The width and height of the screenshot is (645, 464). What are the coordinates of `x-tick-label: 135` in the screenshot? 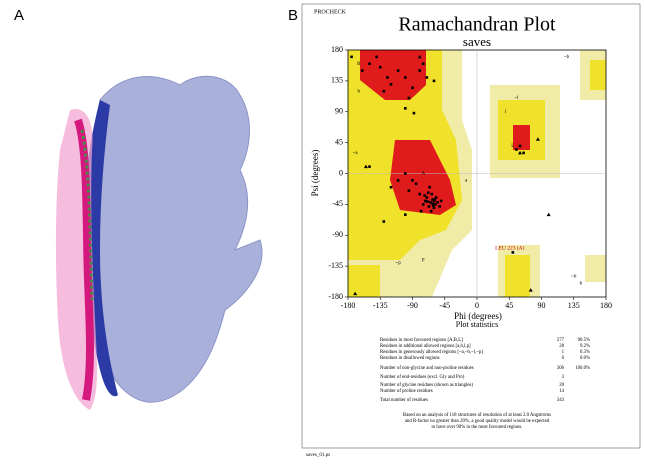 It's located at (574, 305).